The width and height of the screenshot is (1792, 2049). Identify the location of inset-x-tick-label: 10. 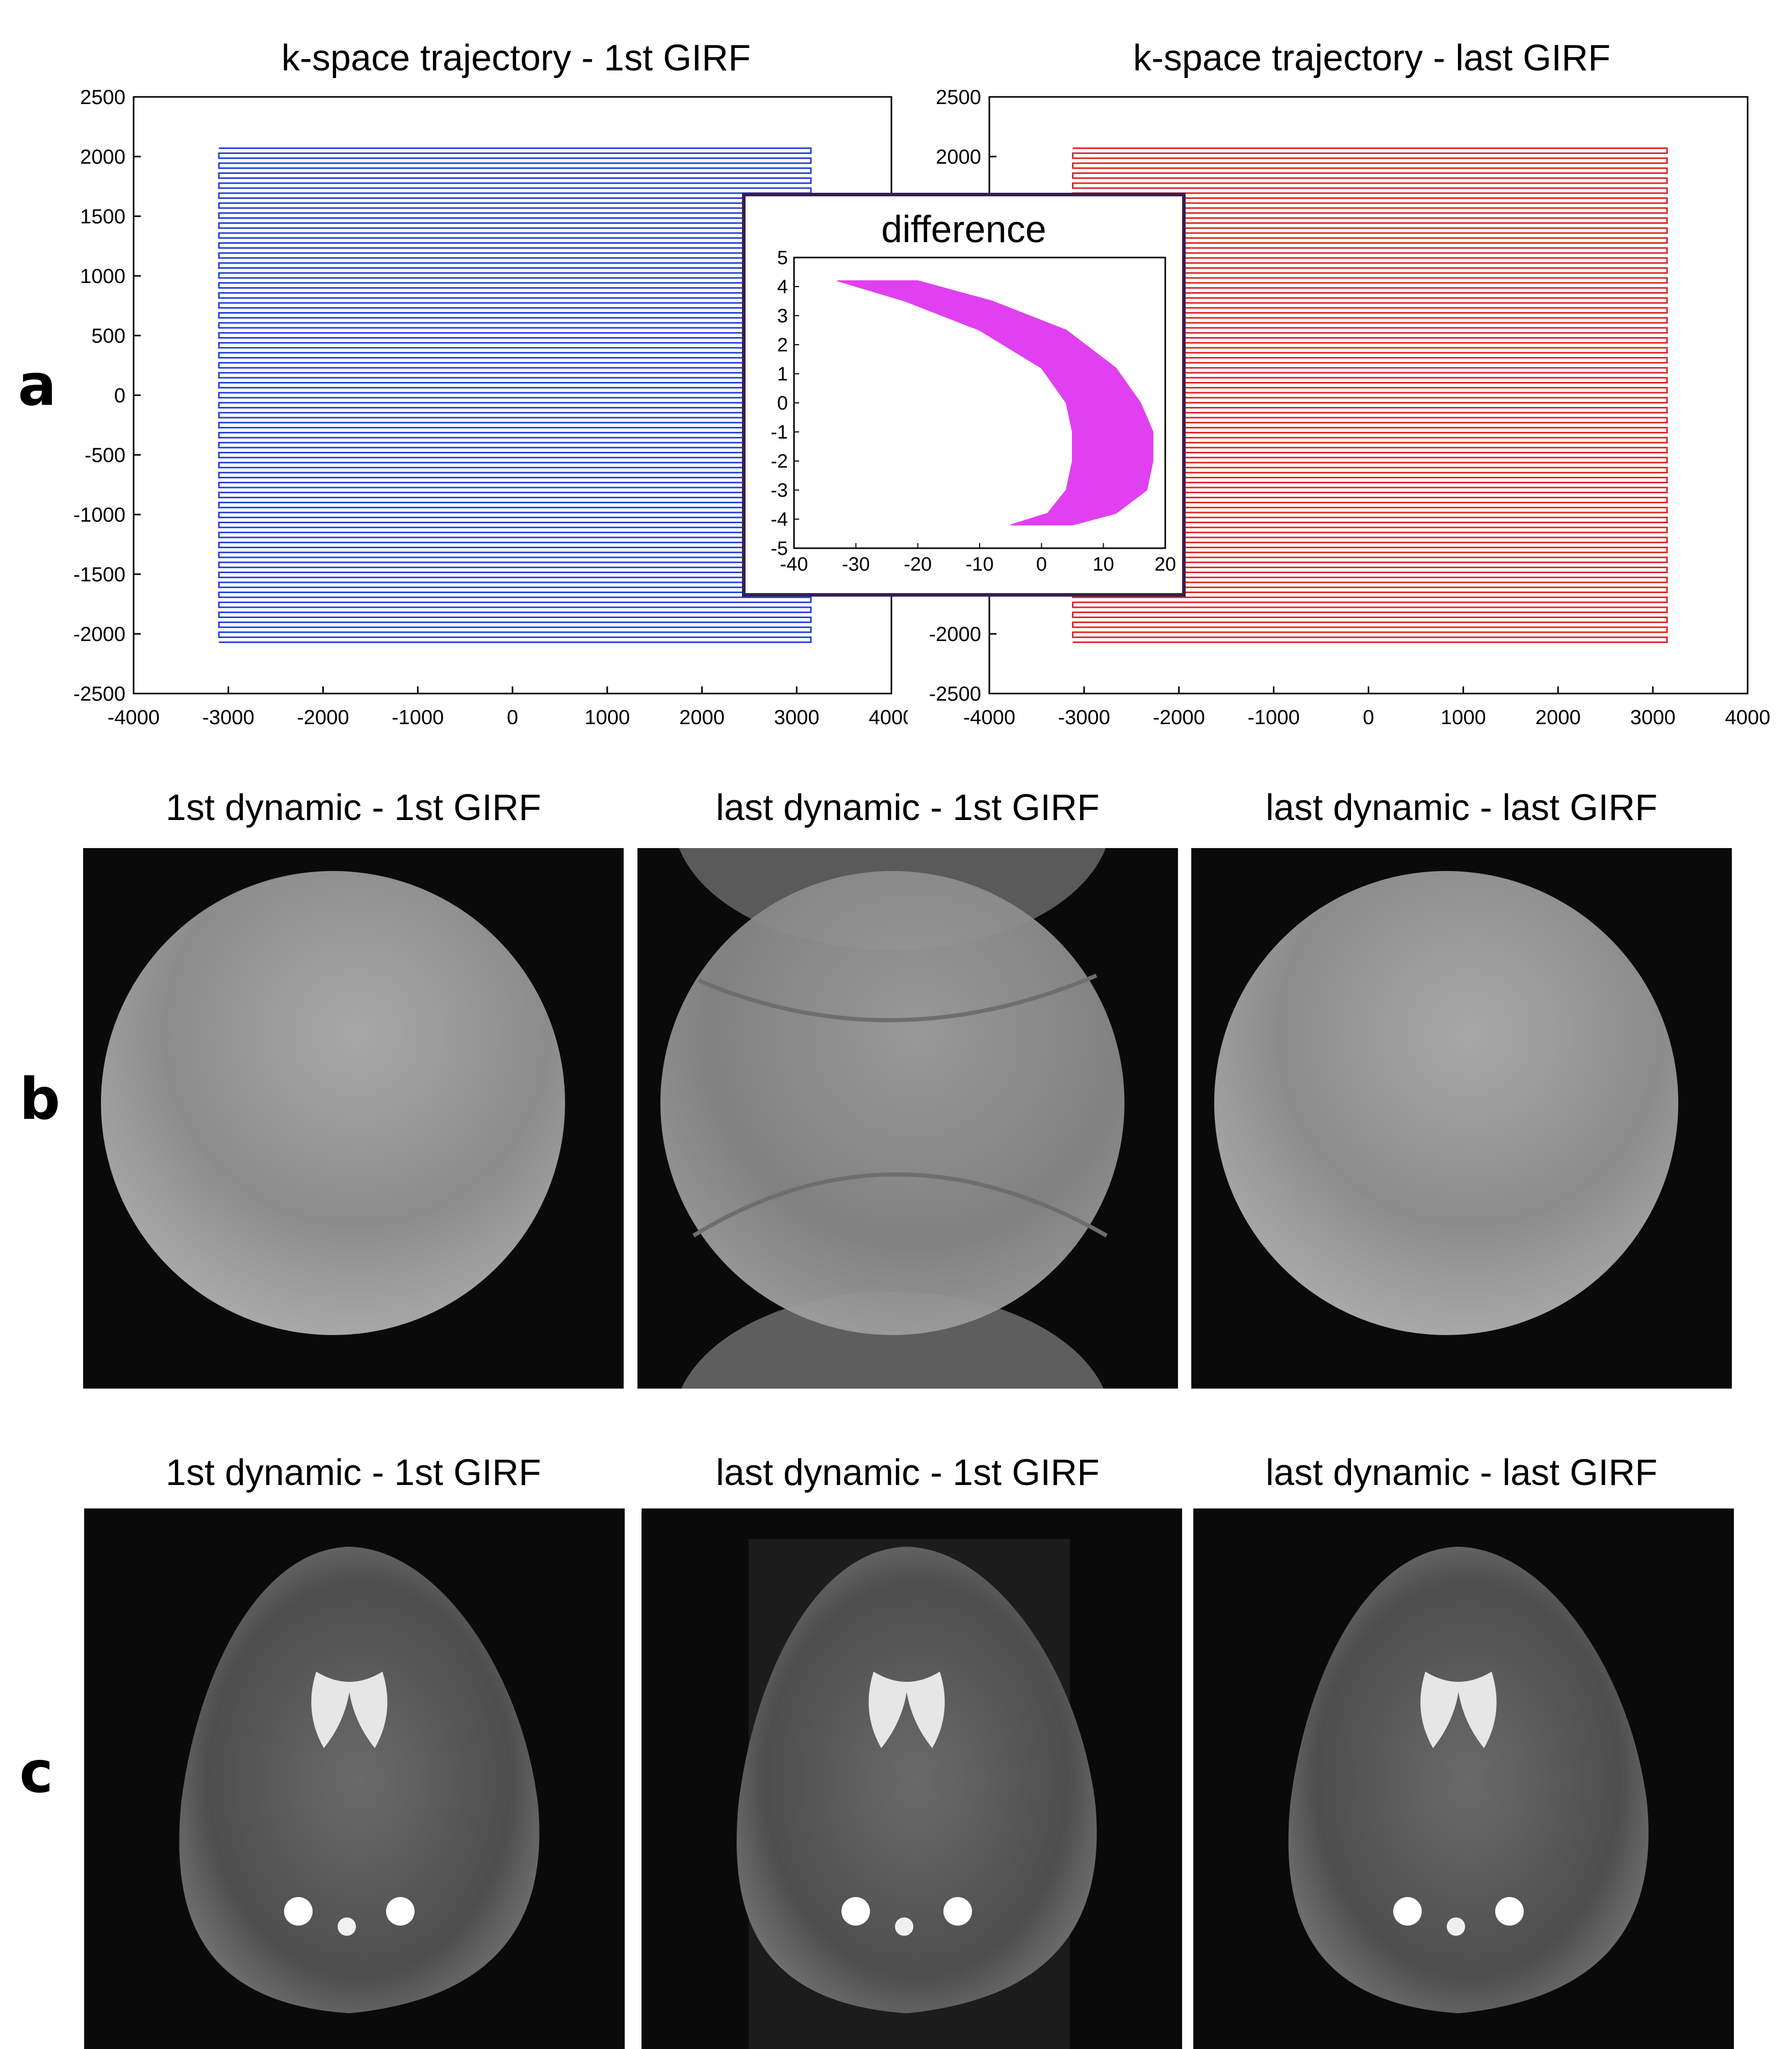
(1103, 564).